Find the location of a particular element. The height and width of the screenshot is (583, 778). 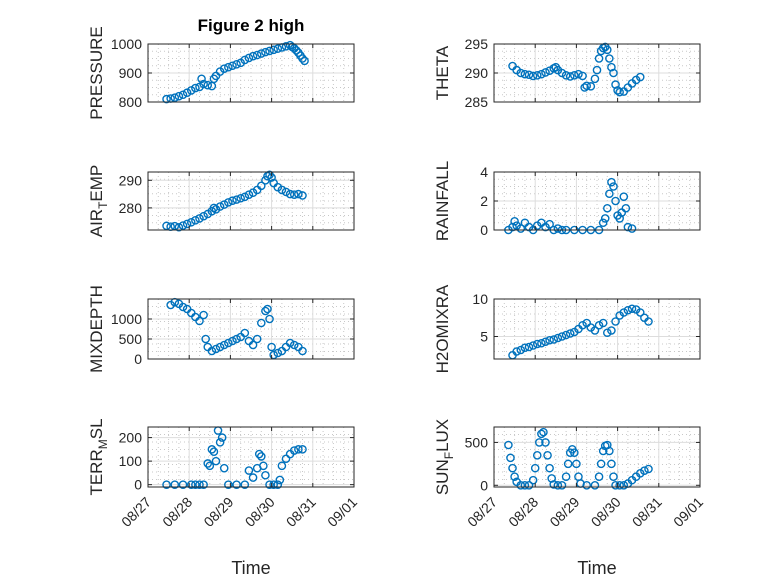

plot-area is located at coordinates (251, 329).